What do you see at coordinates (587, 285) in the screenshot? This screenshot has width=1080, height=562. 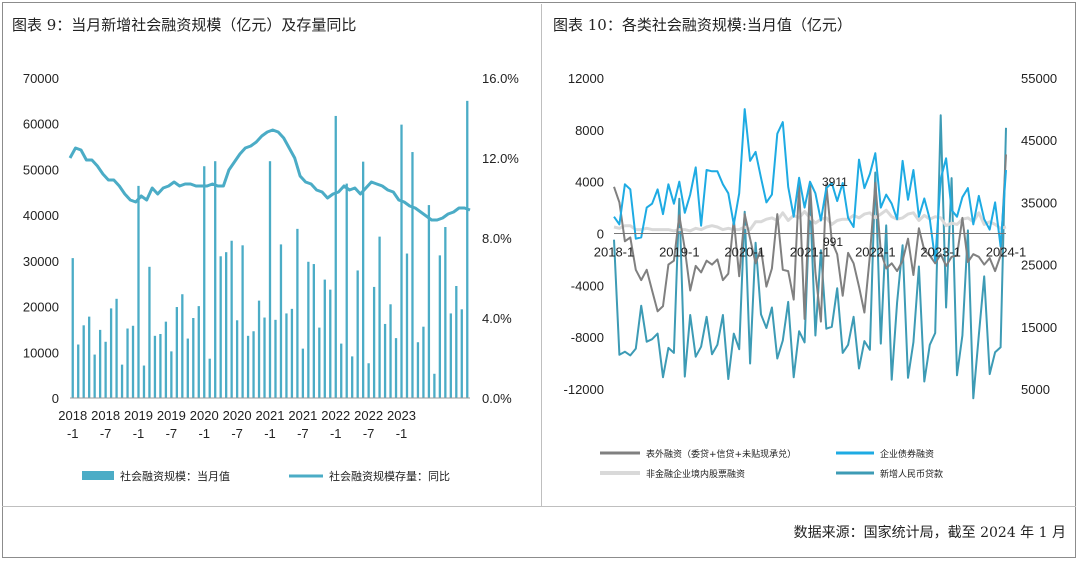 I see `y-left-tick-label: -4000` at bounding box center [587, 285].